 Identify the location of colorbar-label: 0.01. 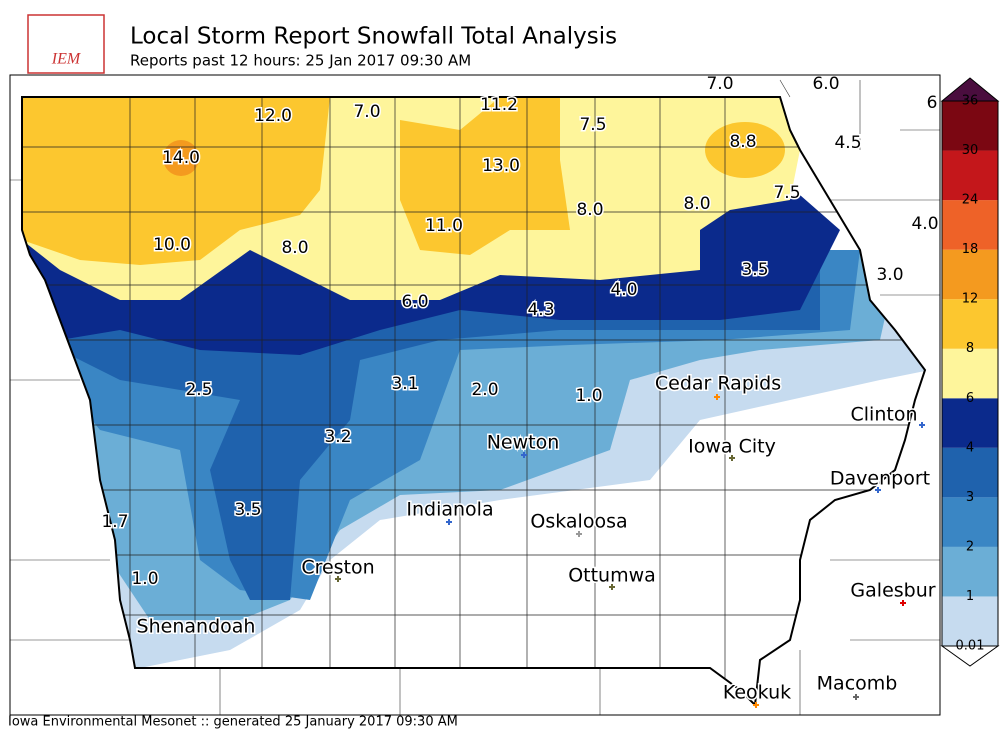
(970, 646).